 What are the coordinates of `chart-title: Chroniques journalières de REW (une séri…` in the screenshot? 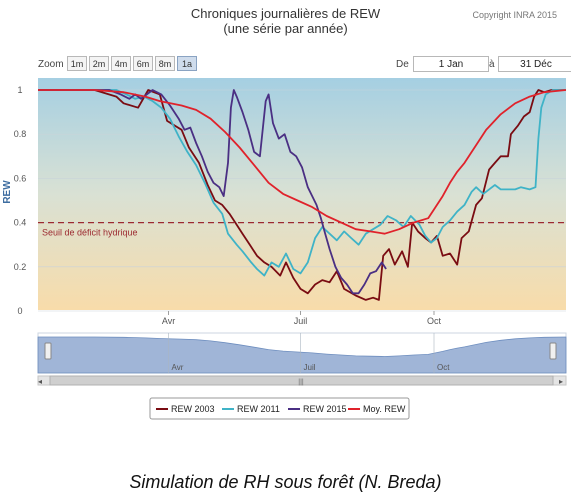 It's located at (285, 21).